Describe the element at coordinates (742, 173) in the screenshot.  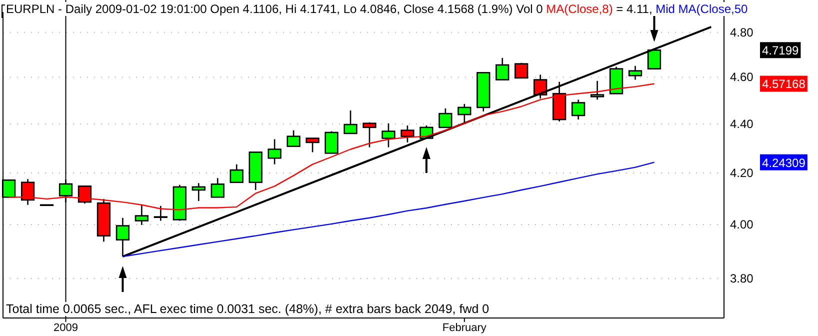
I see `y-tick-label: 4.20` at that location.